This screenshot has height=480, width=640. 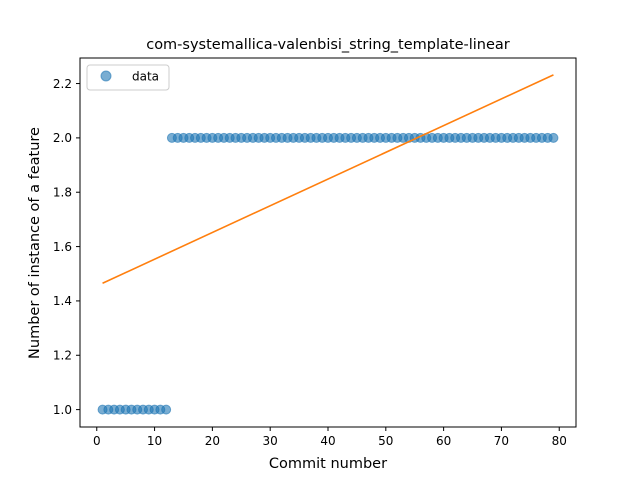 What do you see at coordinates (327, 441) in the screenshot?
I see `x-tick-label: 40` at bounding box center [327, 441].